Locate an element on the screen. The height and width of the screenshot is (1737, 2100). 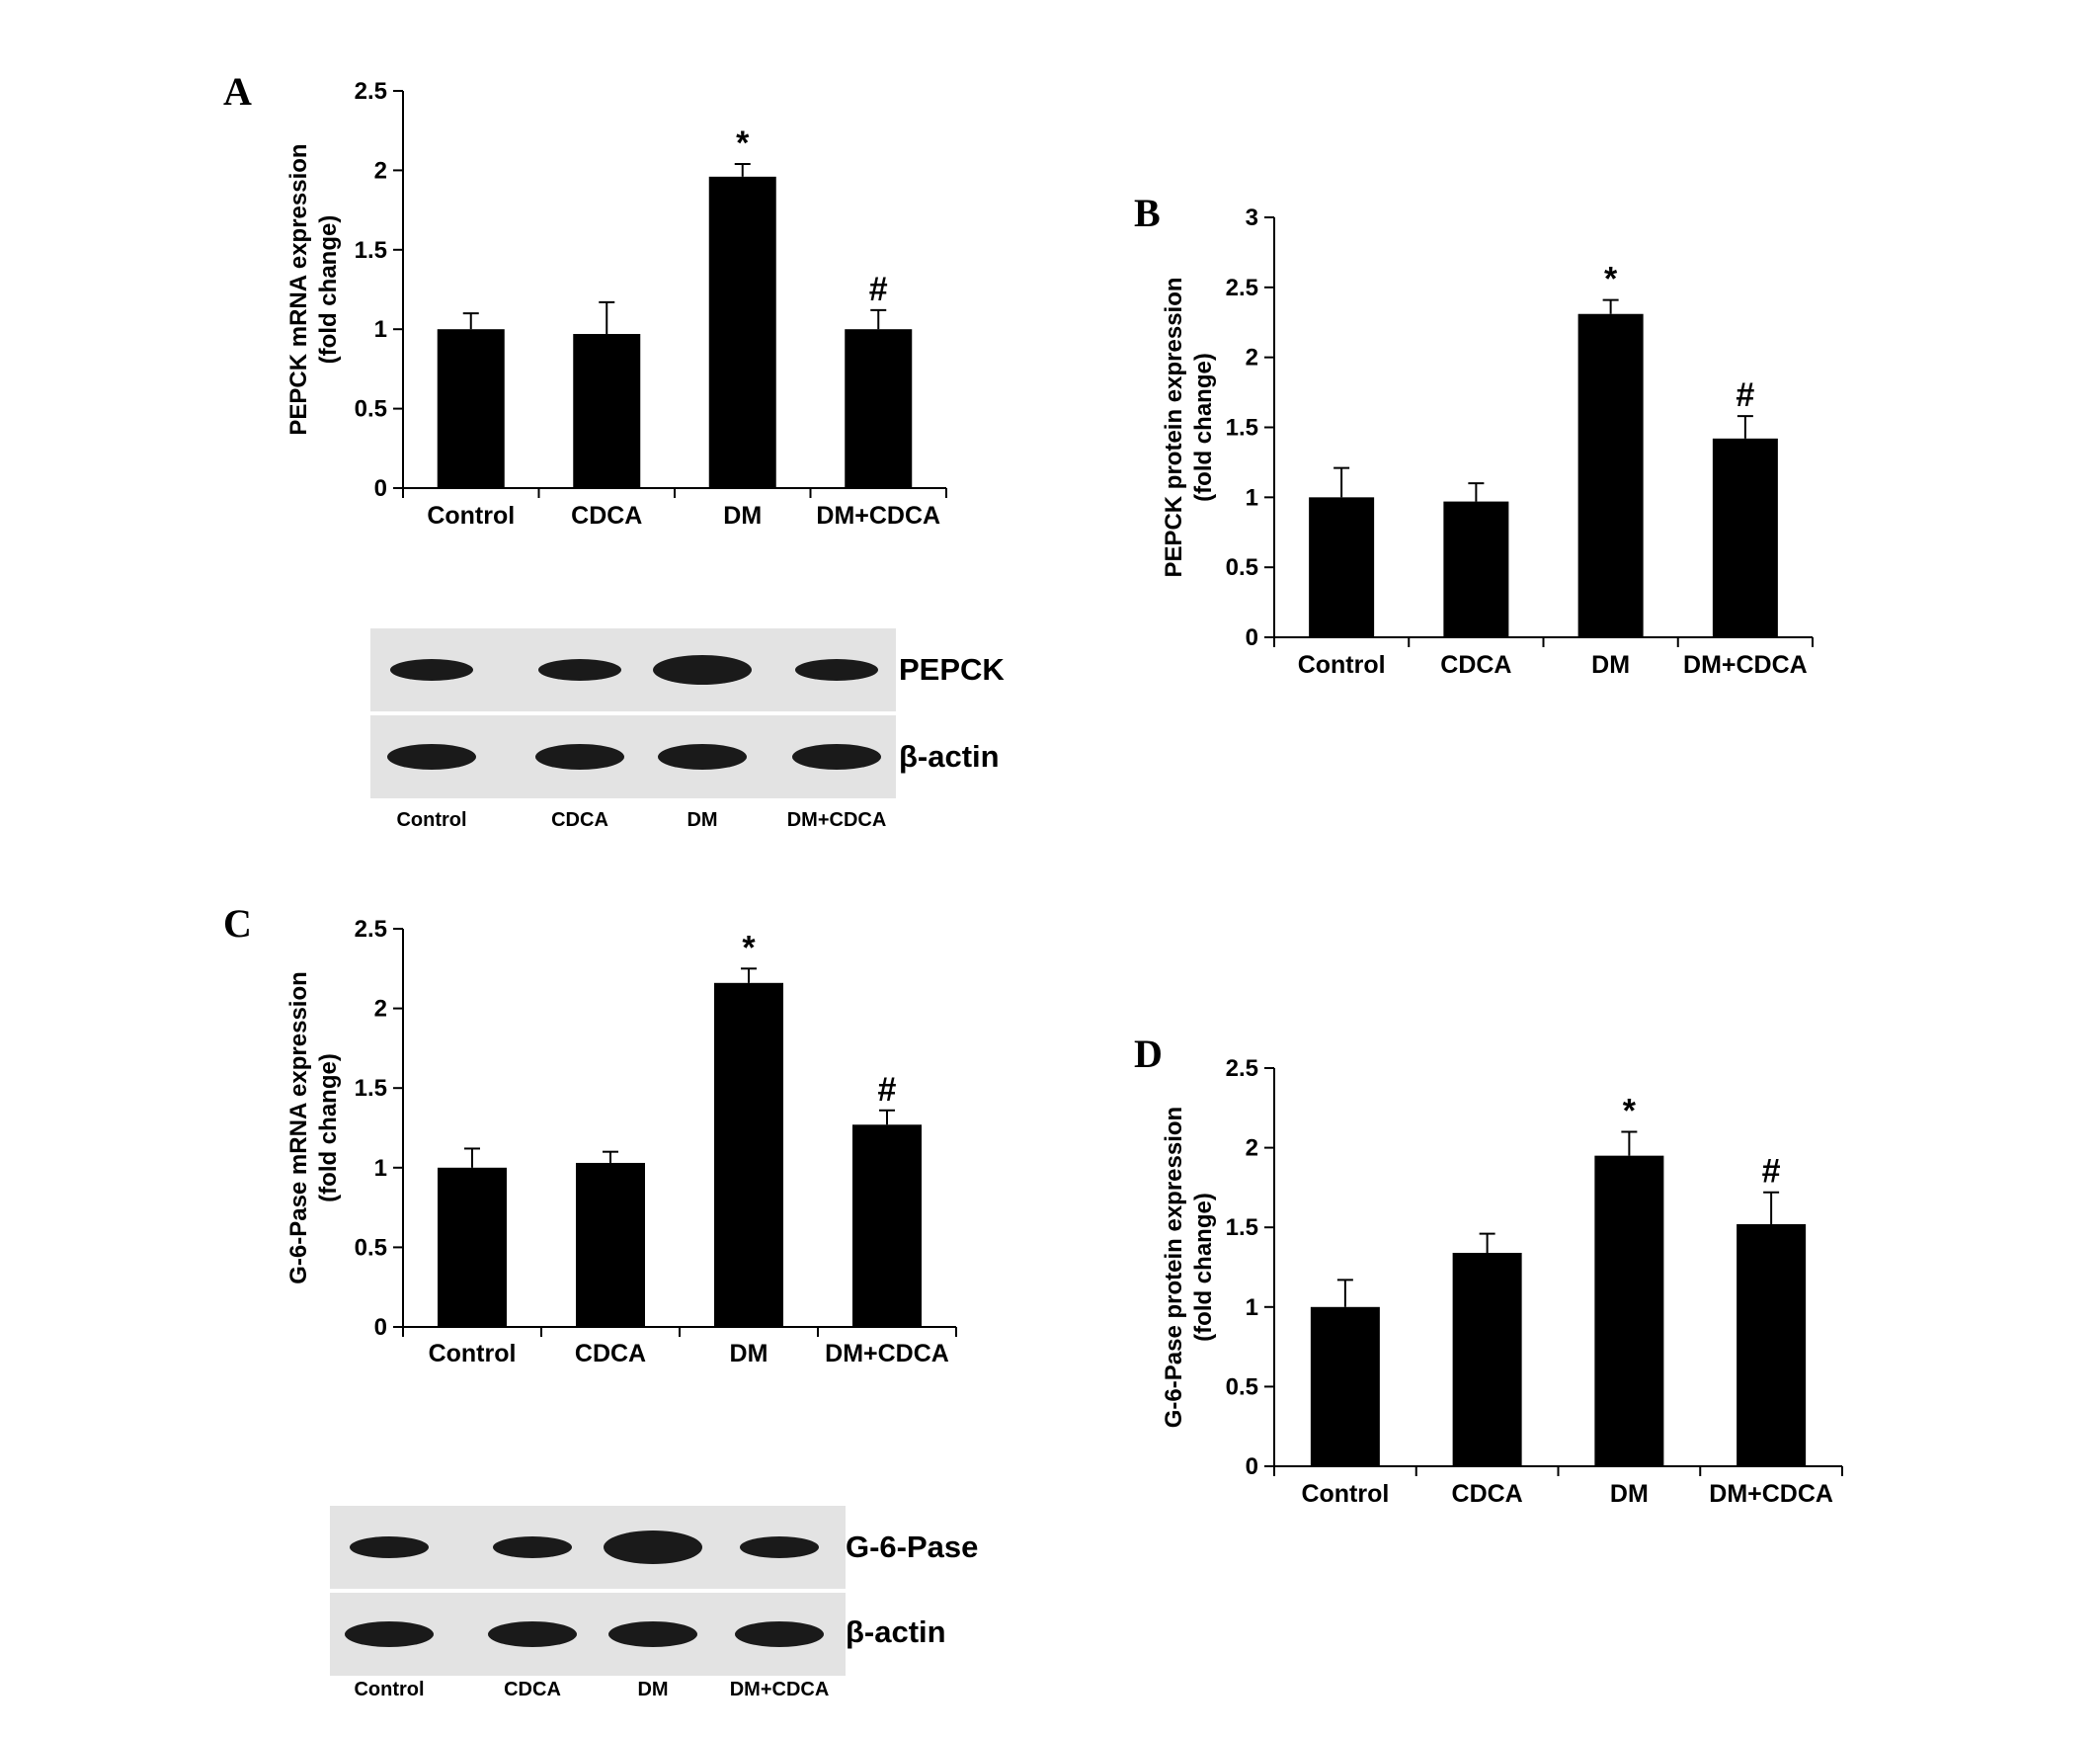
y-axis-label: G-6-Pase mRNA expression is located at coordinates (298, 1127).